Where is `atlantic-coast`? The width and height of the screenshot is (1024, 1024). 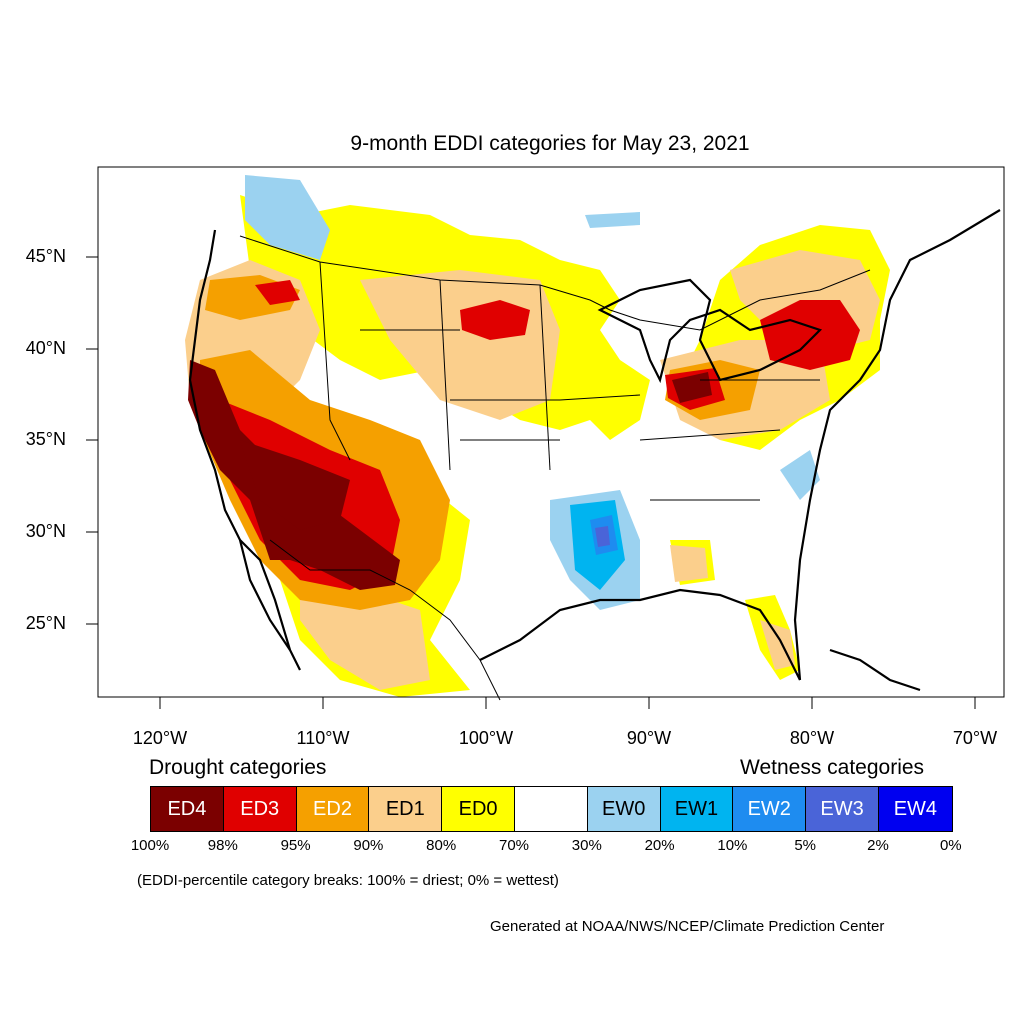
atlantic-coast is located at coordinates (897, 445).